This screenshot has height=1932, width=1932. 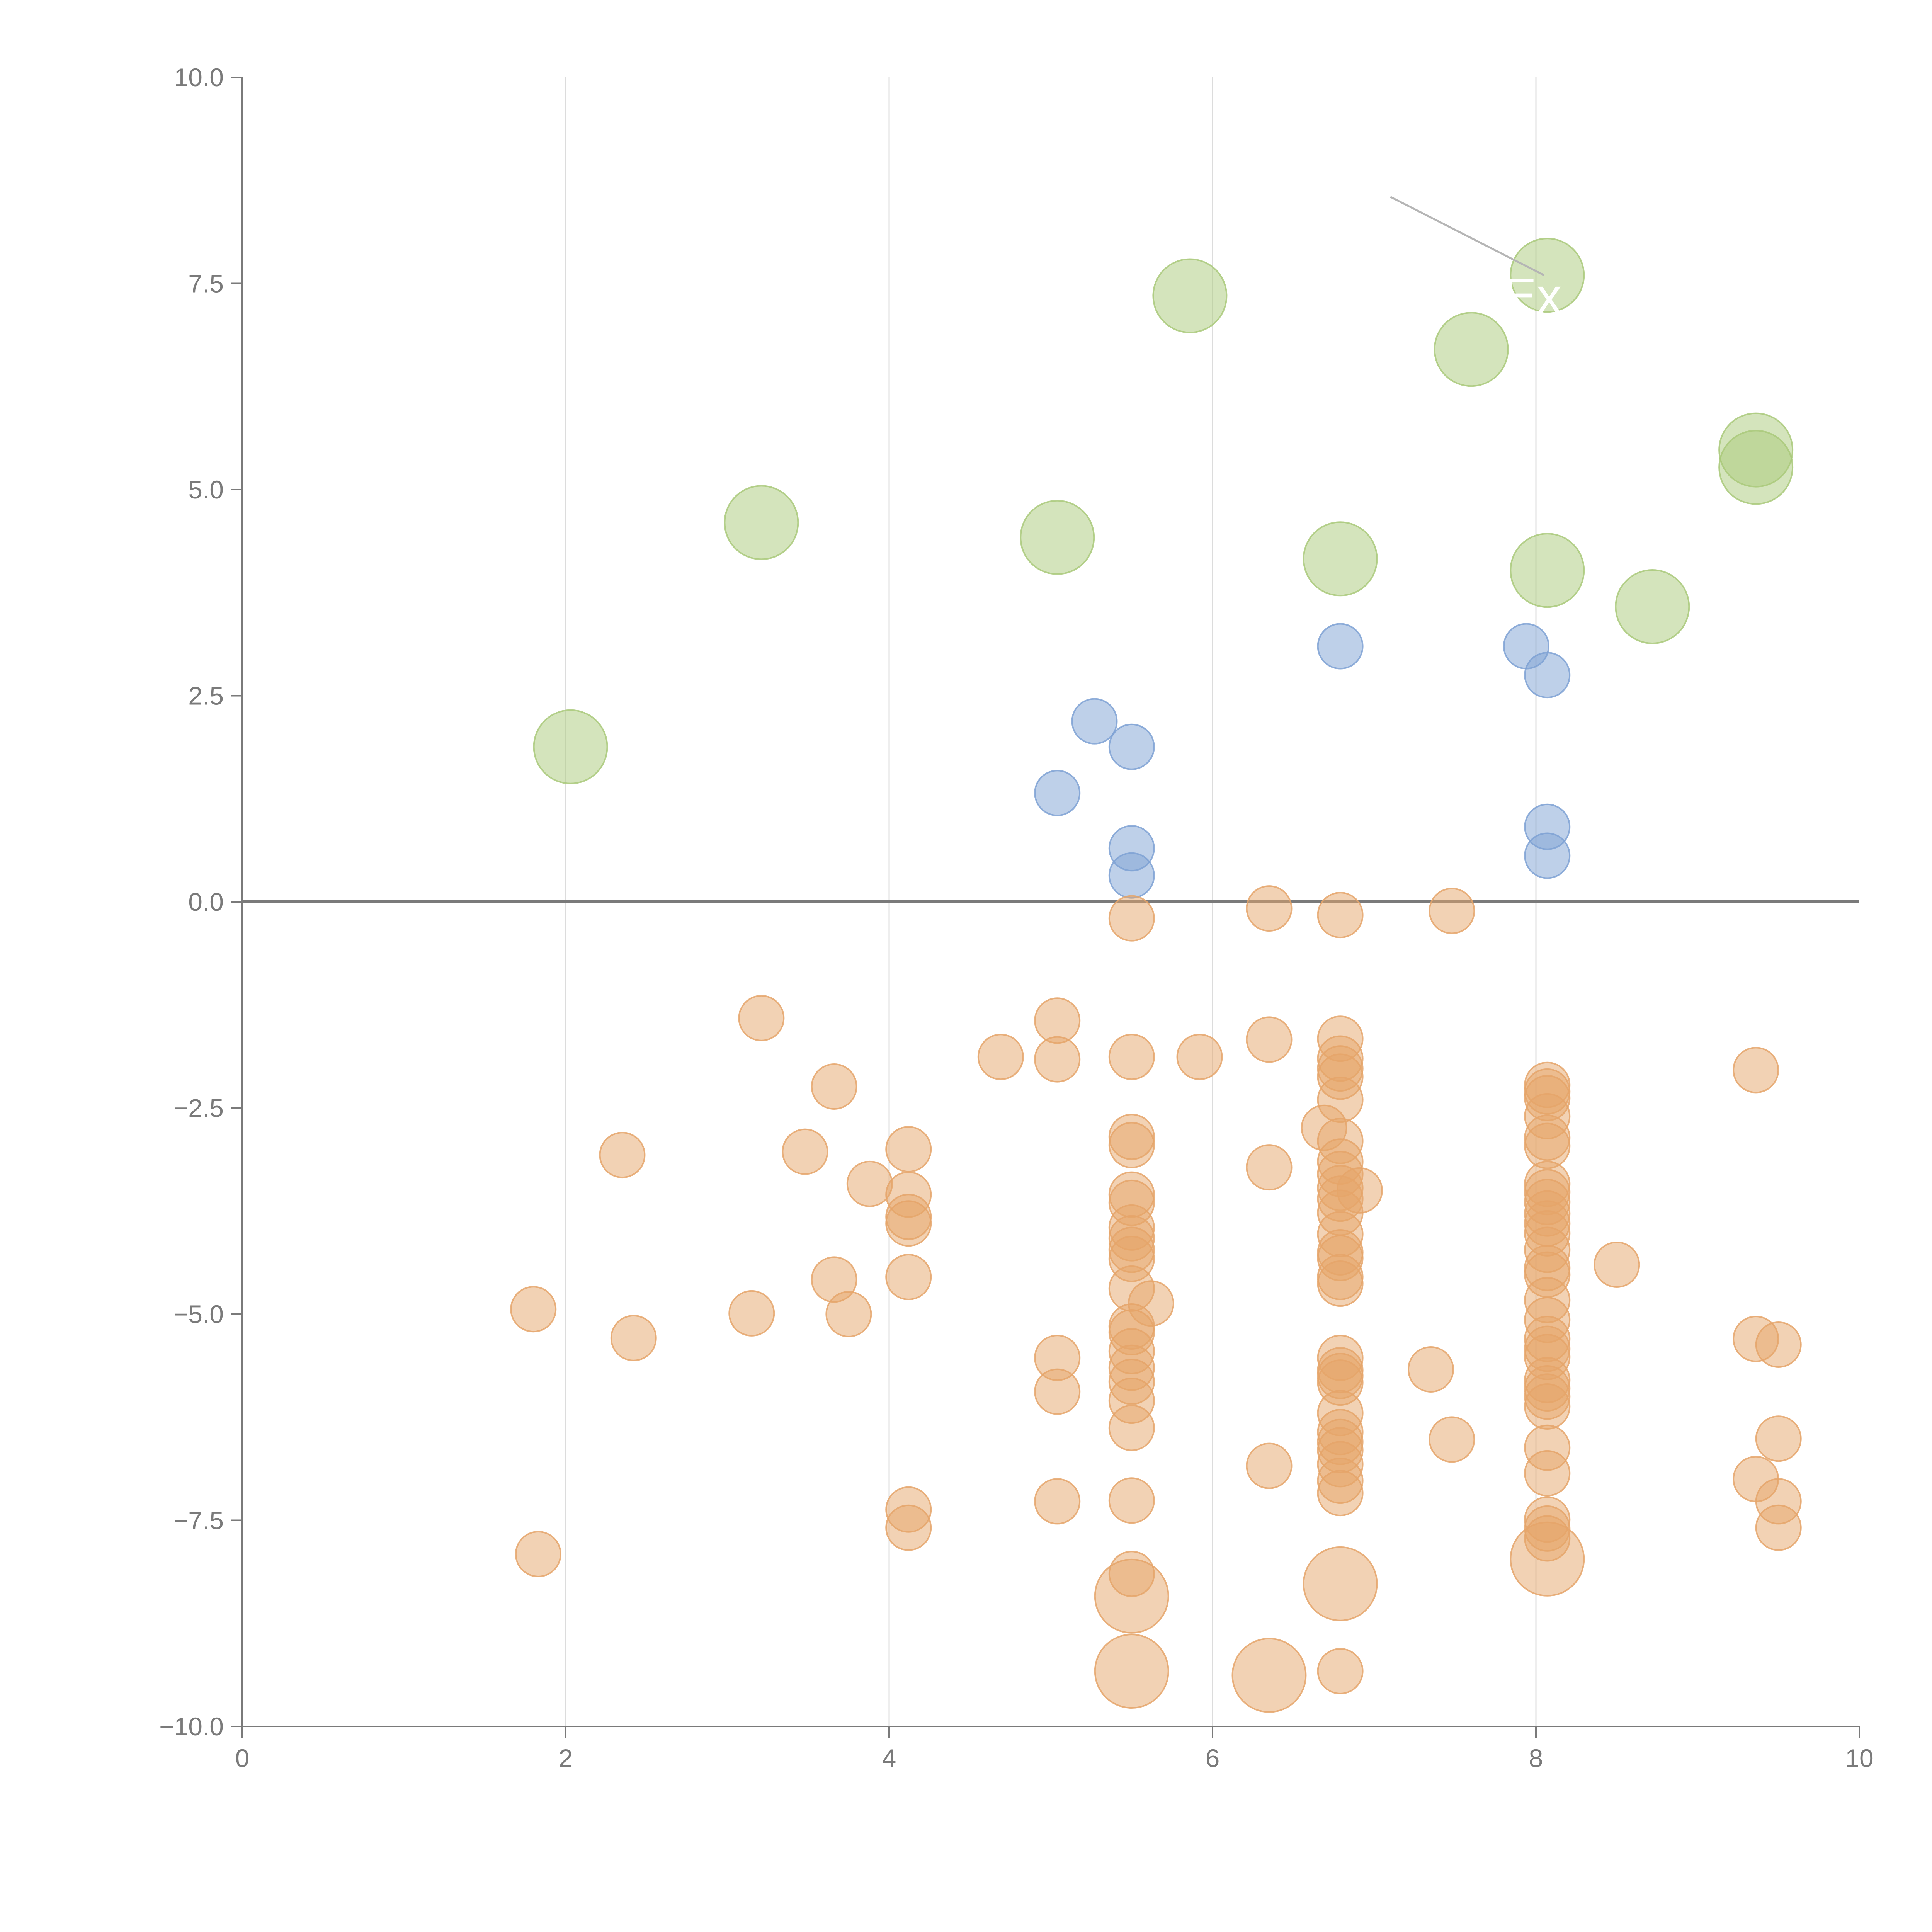 I want to click on y-tick-label: −7.5, so click(x=198, y=1520).